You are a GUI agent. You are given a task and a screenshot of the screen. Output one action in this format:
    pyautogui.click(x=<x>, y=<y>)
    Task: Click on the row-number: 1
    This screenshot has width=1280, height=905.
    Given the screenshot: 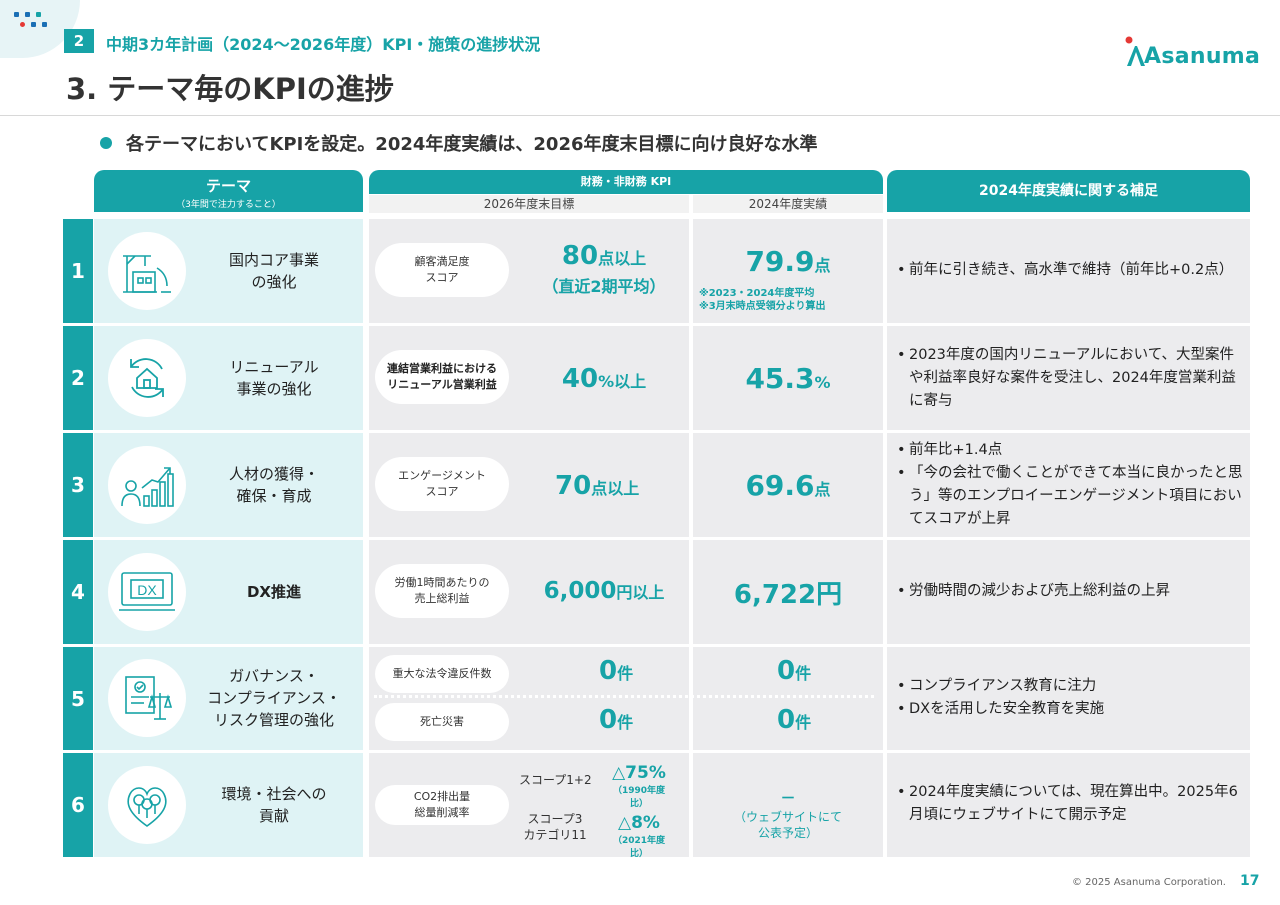 What is the action you would take?
    pyautogui.click(x=78, y=271)
    